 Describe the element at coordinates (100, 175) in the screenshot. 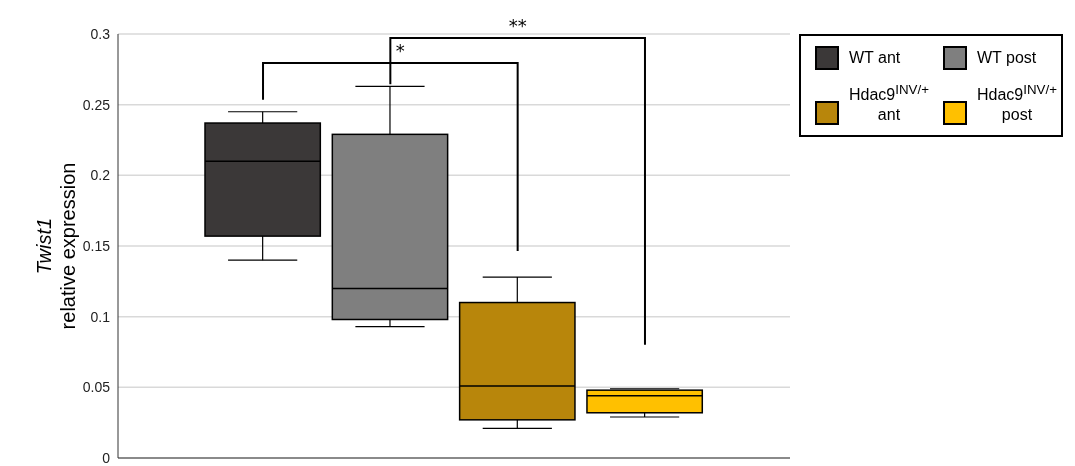

I see `y-tick-label: 0.2` at that location.